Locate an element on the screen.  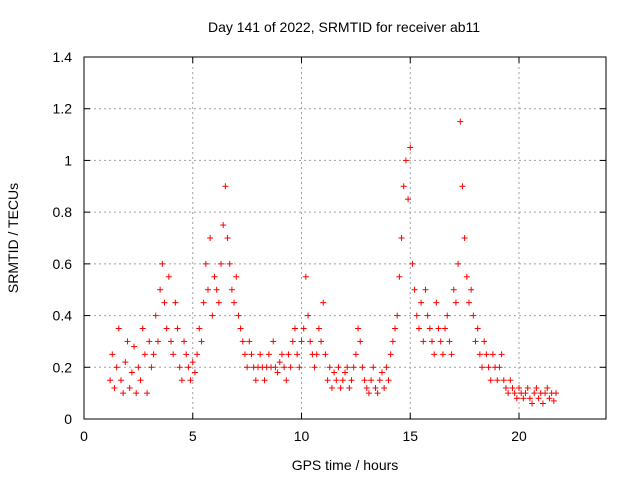
y-axis-label: SRMTID / TECUs is located at coordinates (13, 238).